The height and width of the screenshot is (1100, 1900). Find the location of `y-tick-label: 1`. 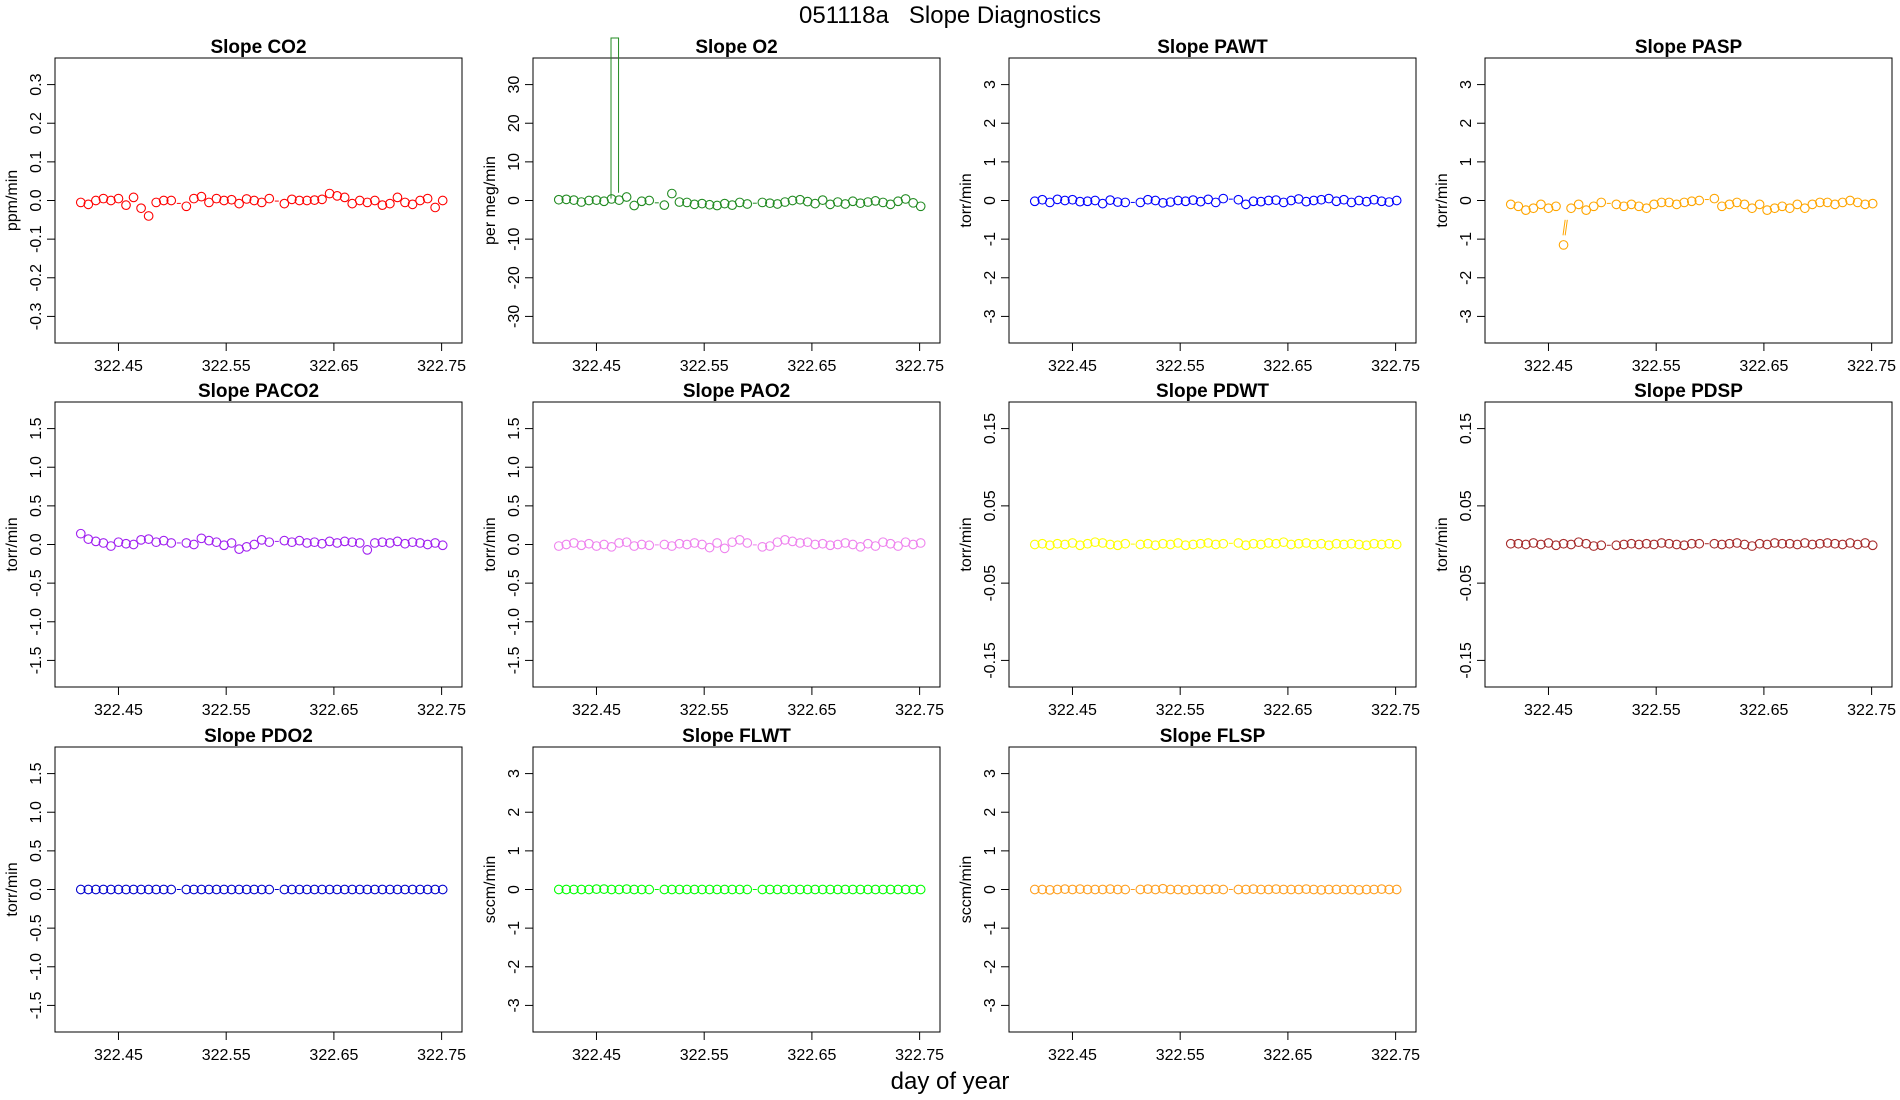

y-tick-label: 1 is located at coordinates (1466, 161).